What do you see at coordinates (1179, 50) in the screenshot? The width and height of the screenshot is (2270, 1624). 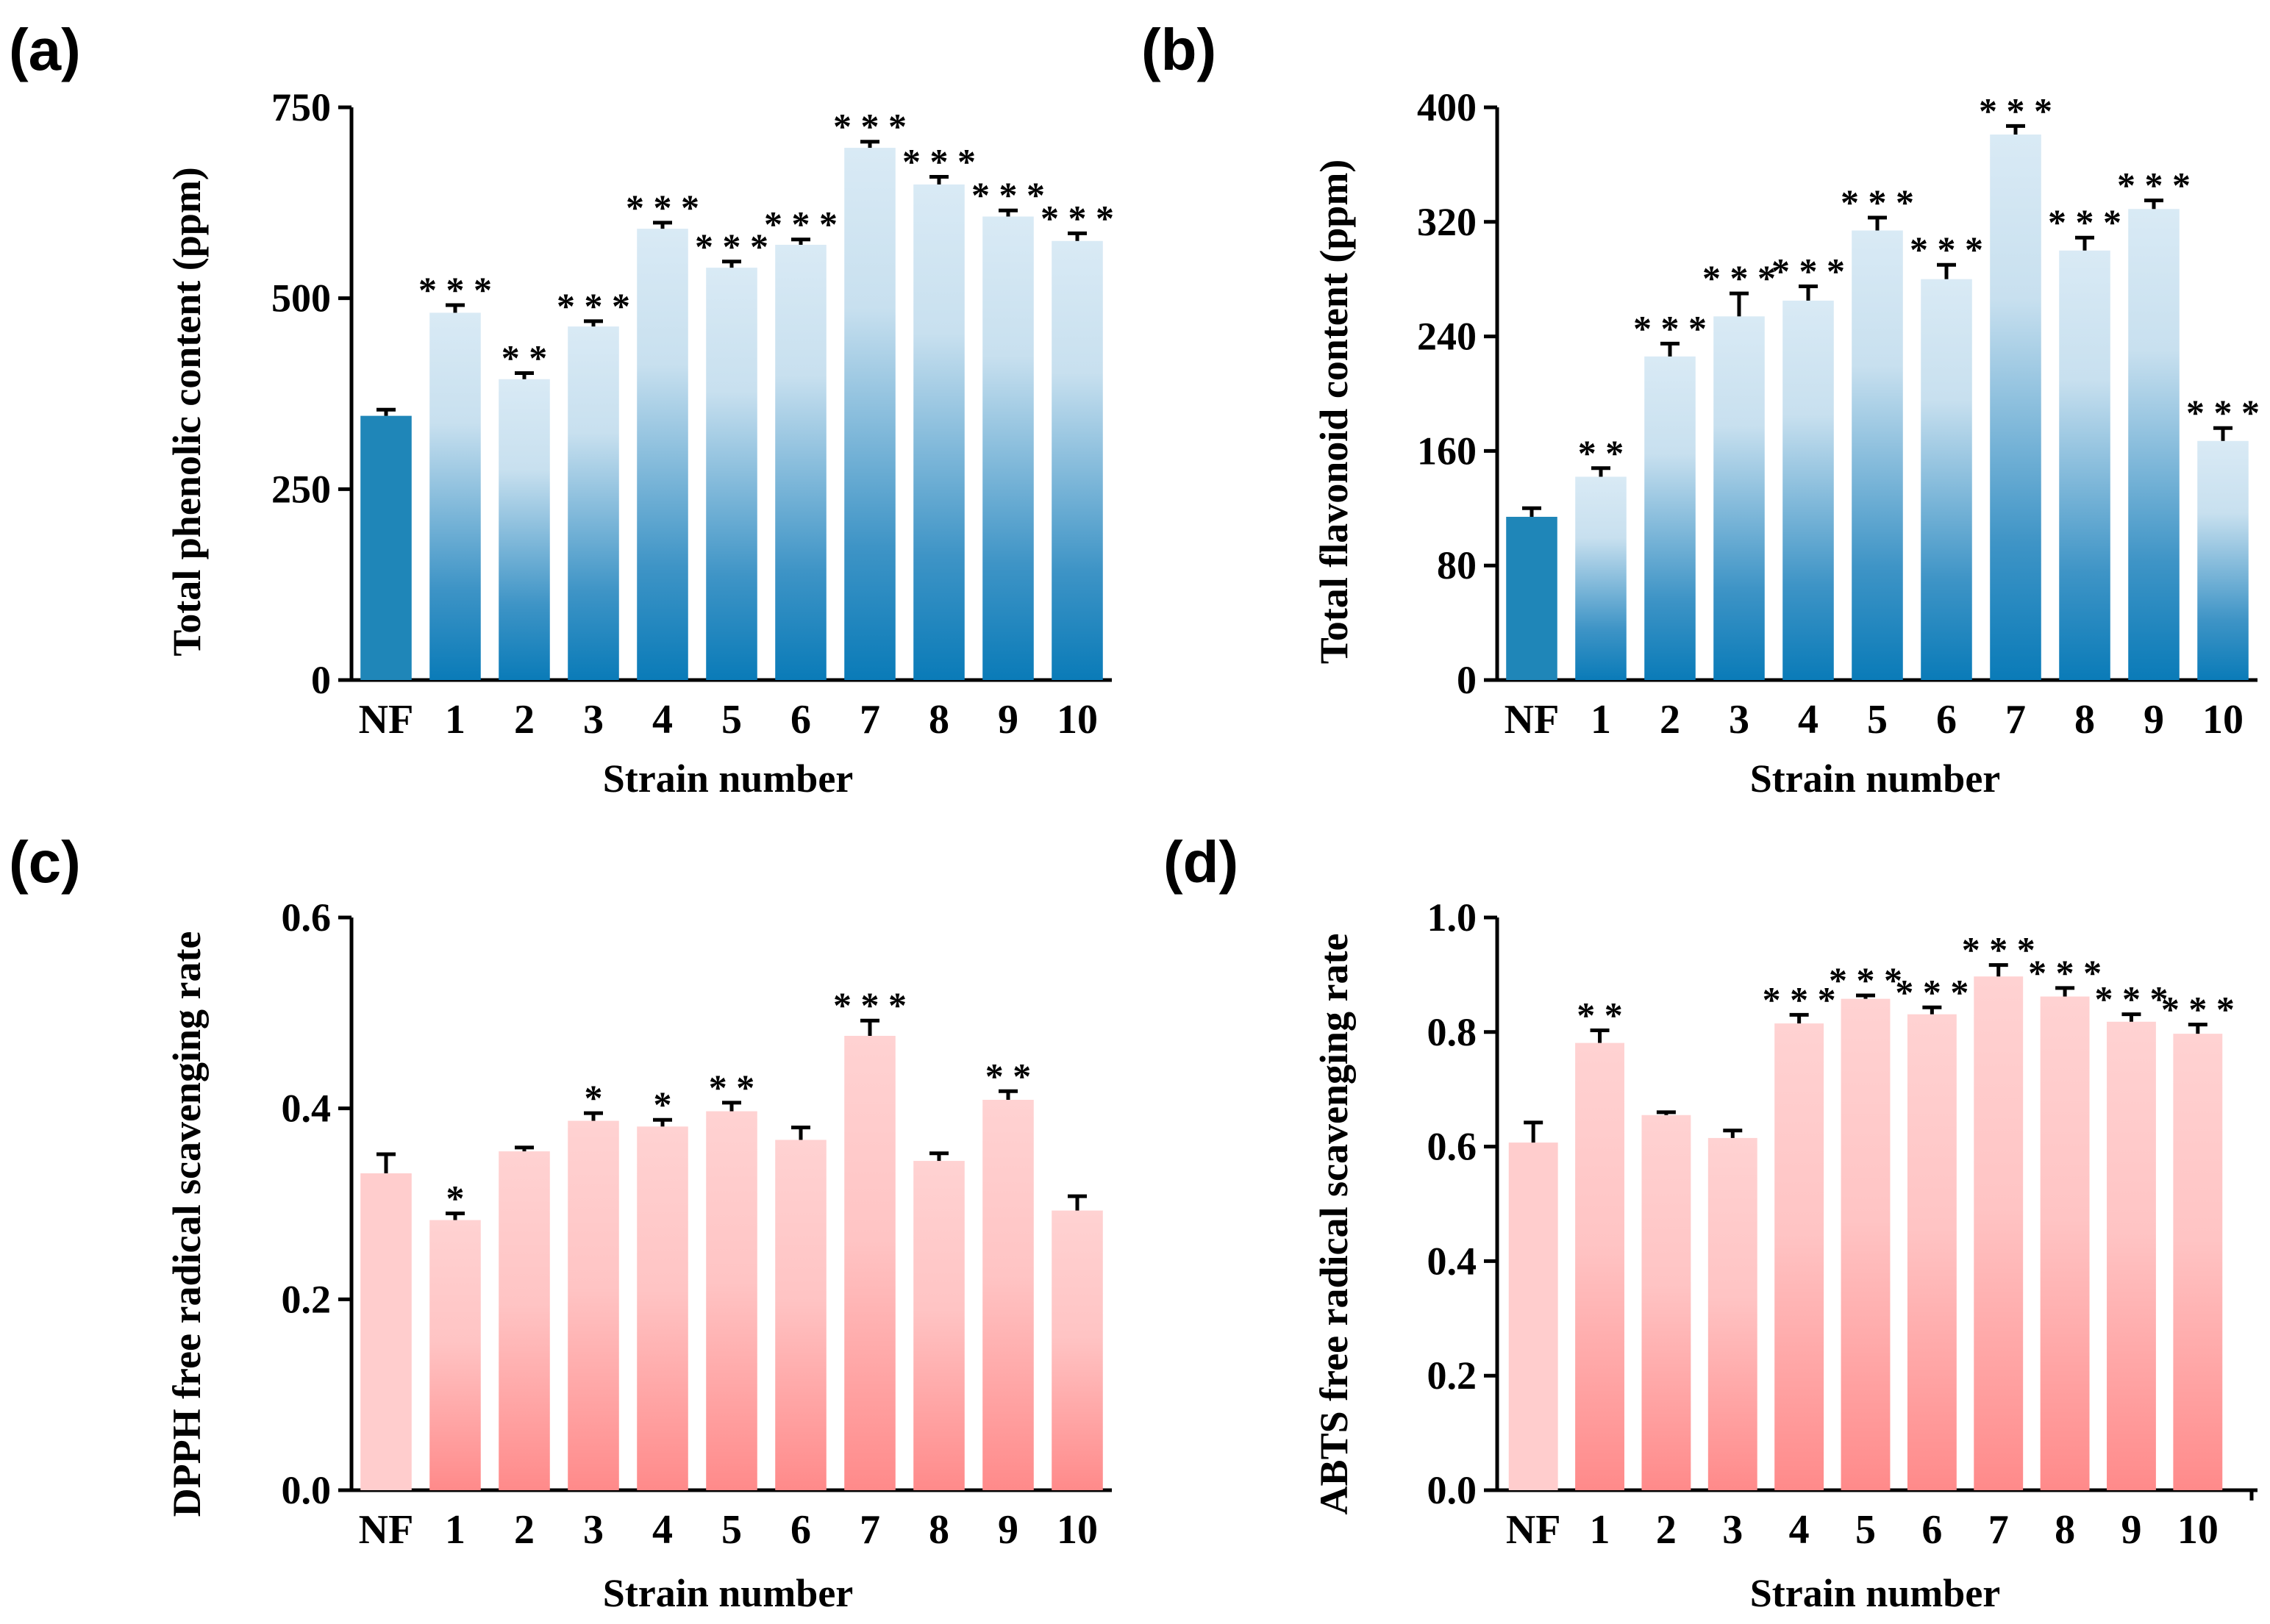 I see `panel-label-b: (b)` at bounding box center [1179, 50].